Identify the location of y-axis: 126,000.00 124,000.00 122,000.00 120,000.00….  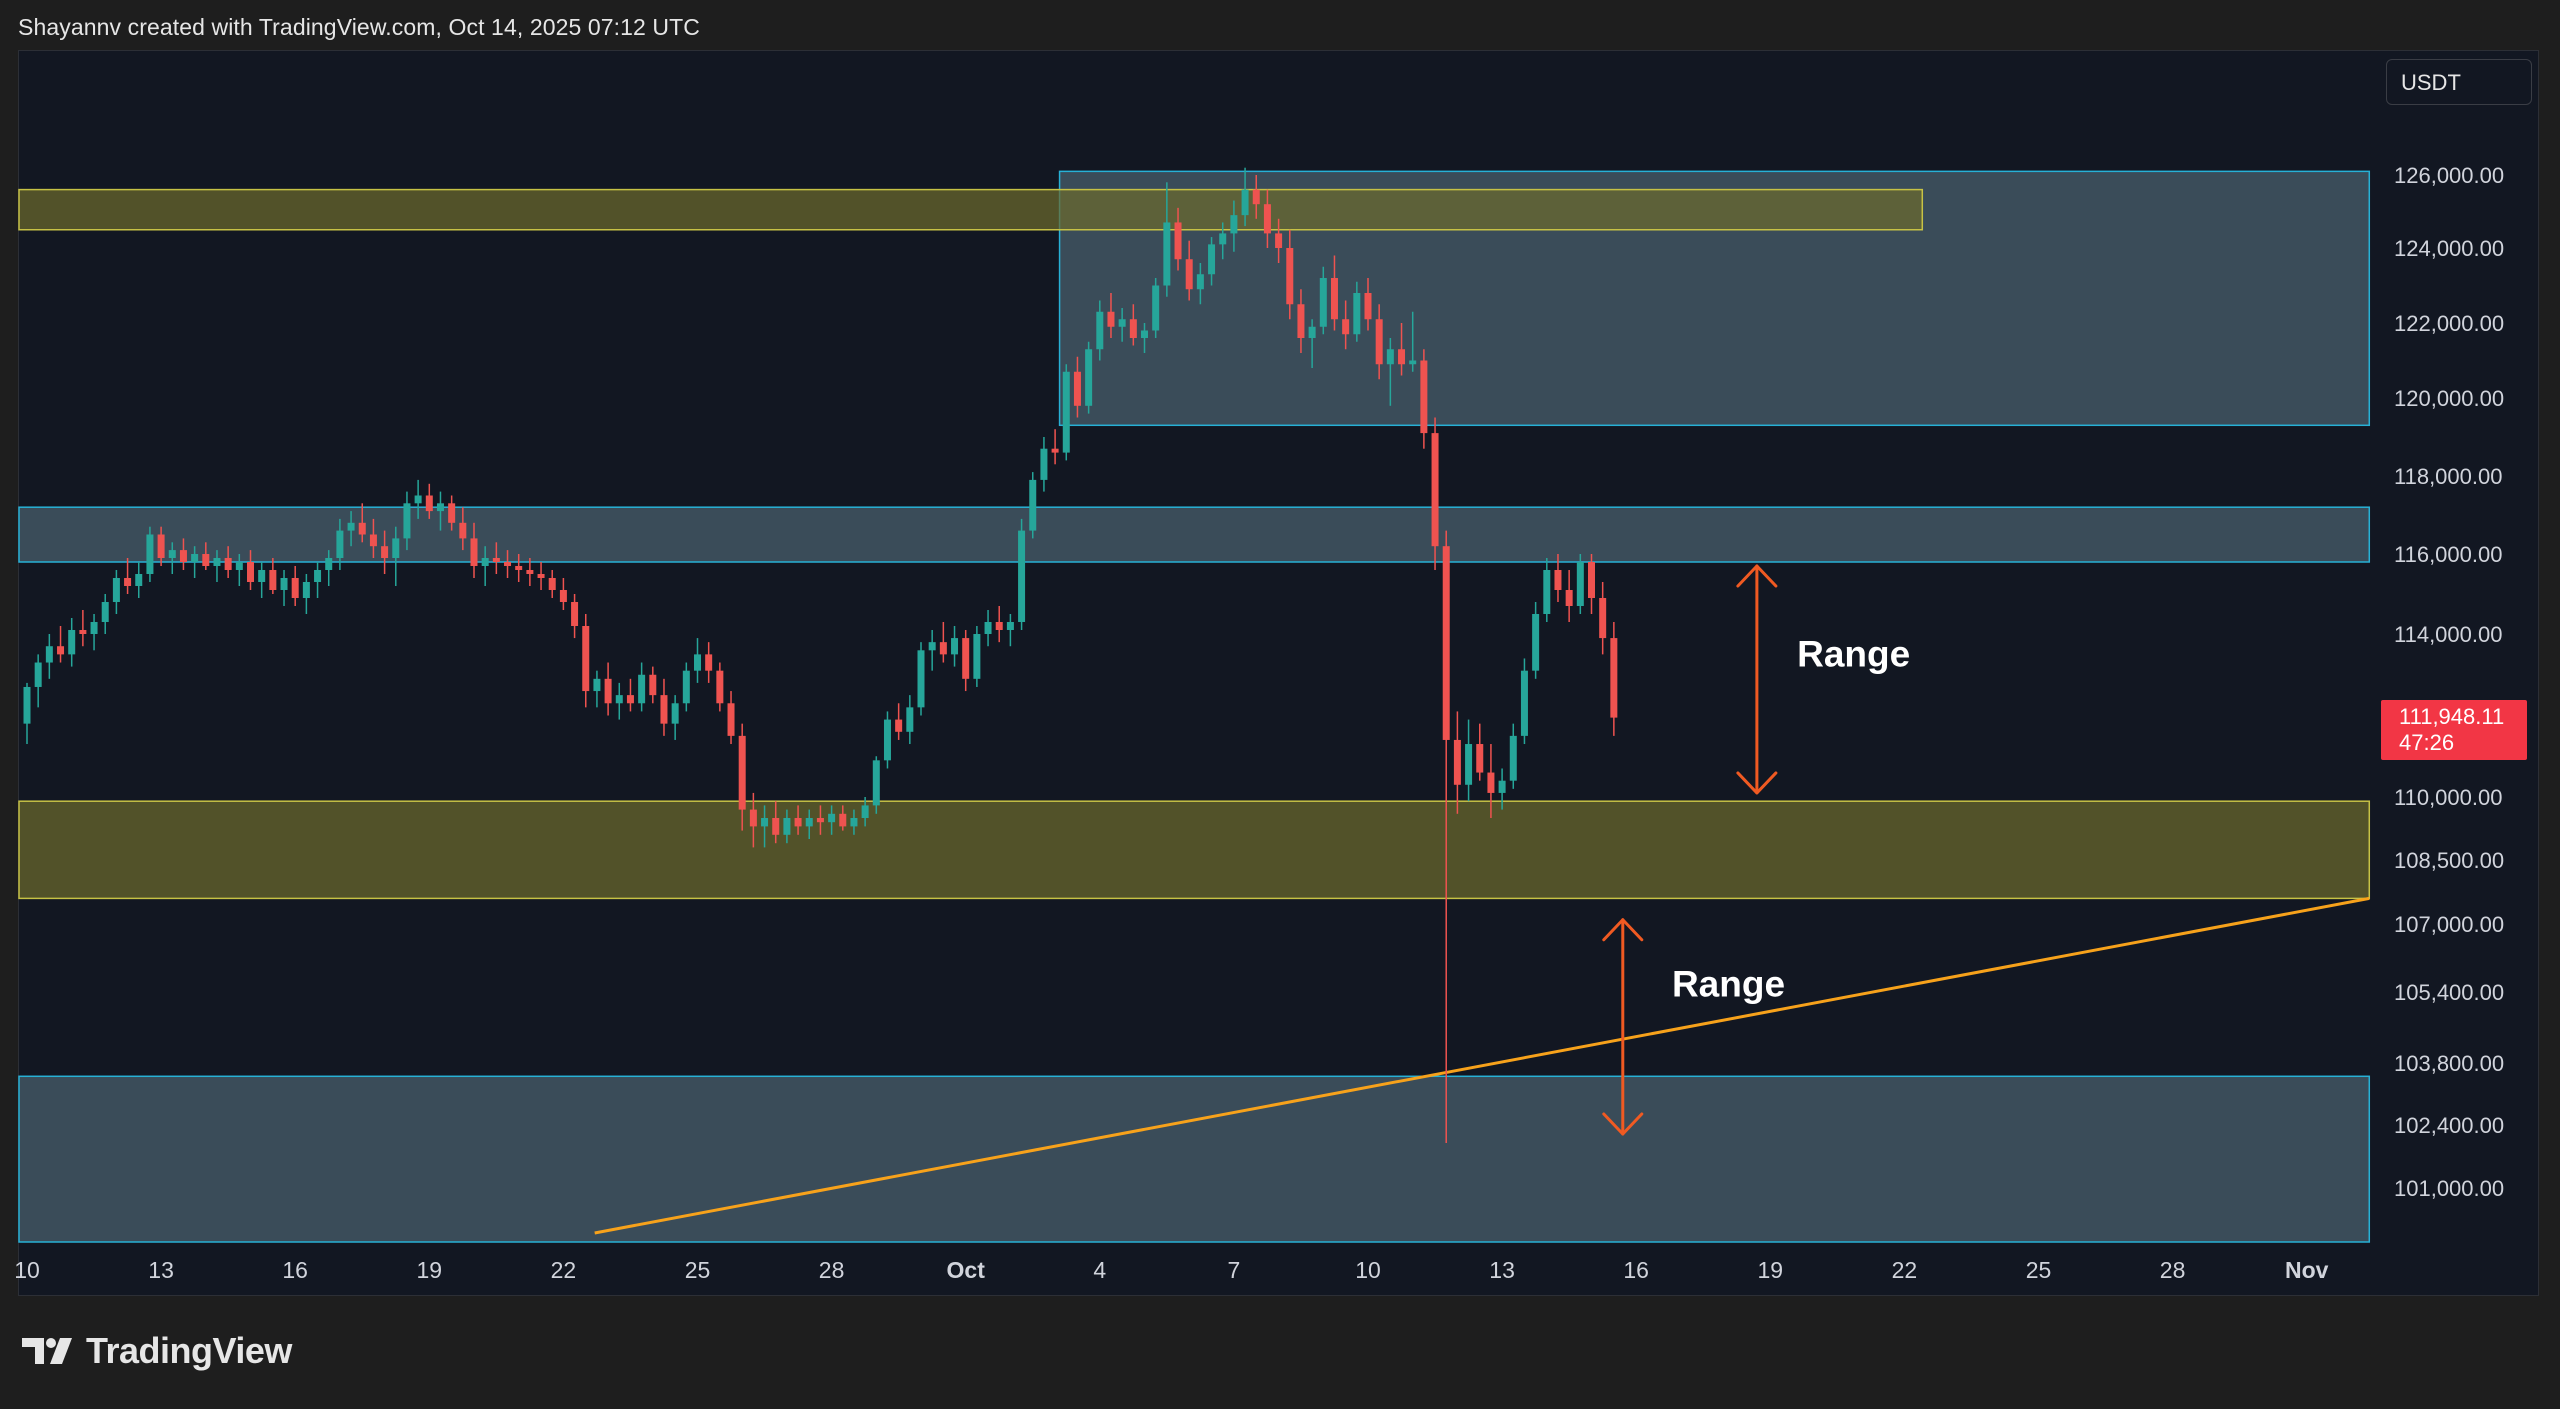
(2449, 682).